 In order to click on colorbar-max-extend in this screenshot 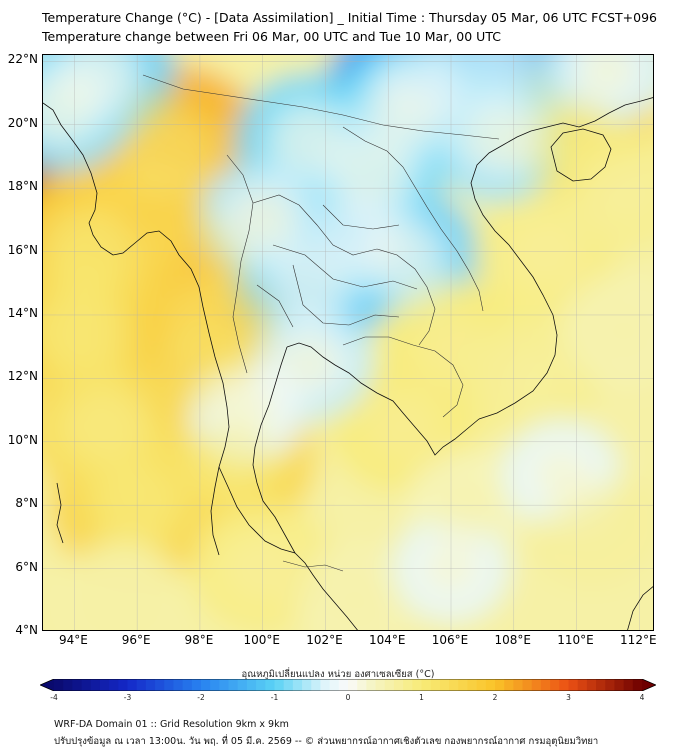, I will do `click(649, 685)`.